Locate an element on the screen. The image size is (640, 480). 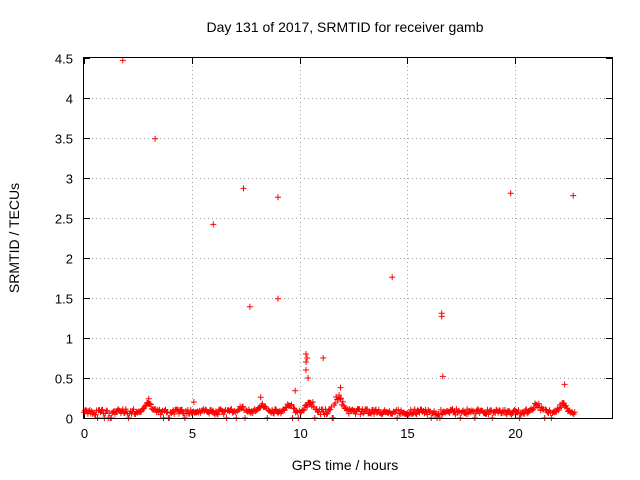
x-tick-label: 10 is located at coordinates (300, 433).